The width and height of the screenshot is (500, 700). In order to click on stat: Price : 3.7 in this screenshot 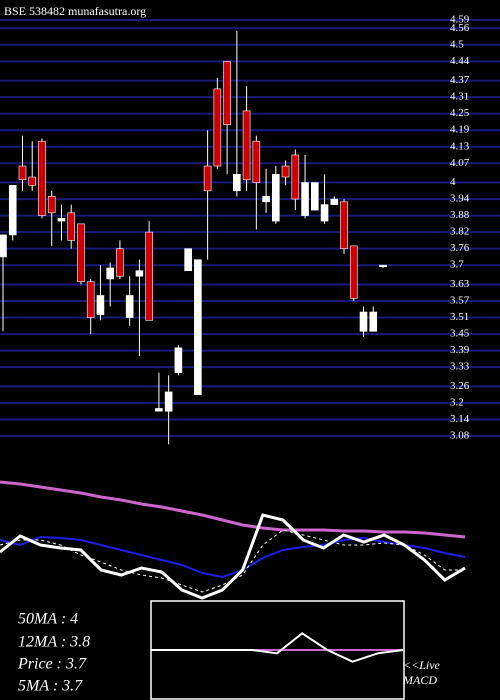, I will do `click(52, 664)`.